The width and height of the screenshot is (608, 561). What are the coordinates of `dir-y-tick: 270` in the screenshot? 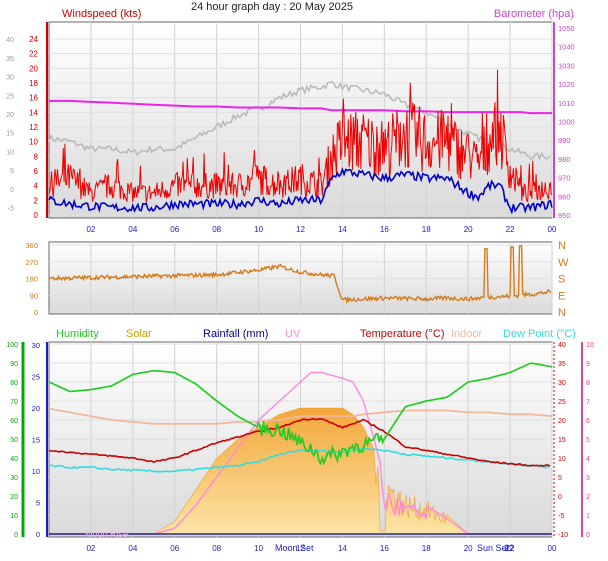 It's located at (31, 262).